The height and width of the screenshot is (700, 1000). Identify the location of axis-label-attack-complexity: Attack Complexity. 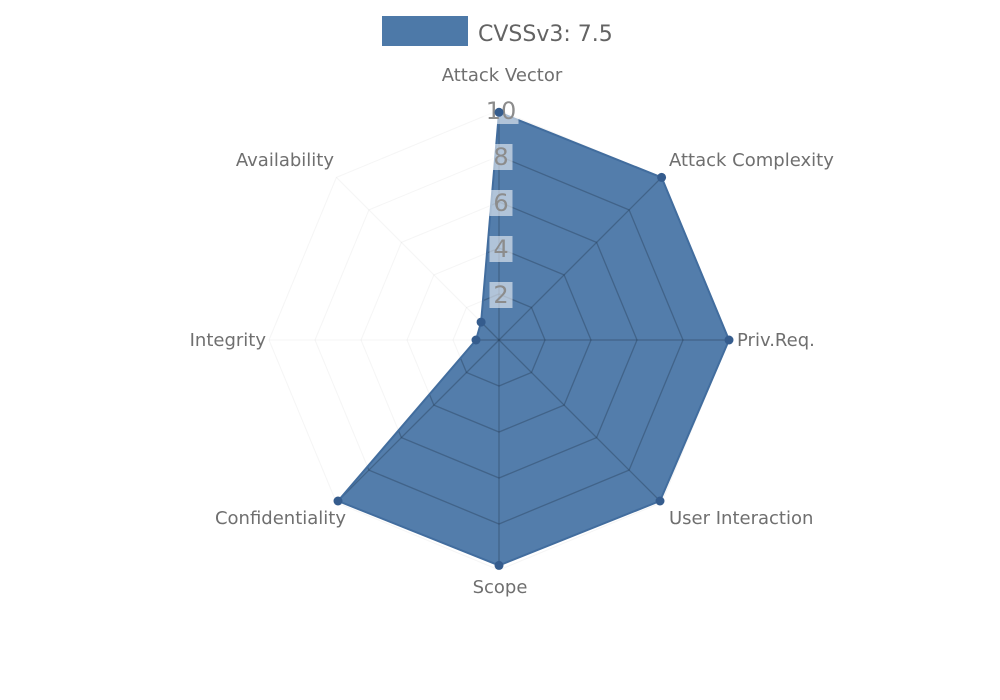
(751, 160).